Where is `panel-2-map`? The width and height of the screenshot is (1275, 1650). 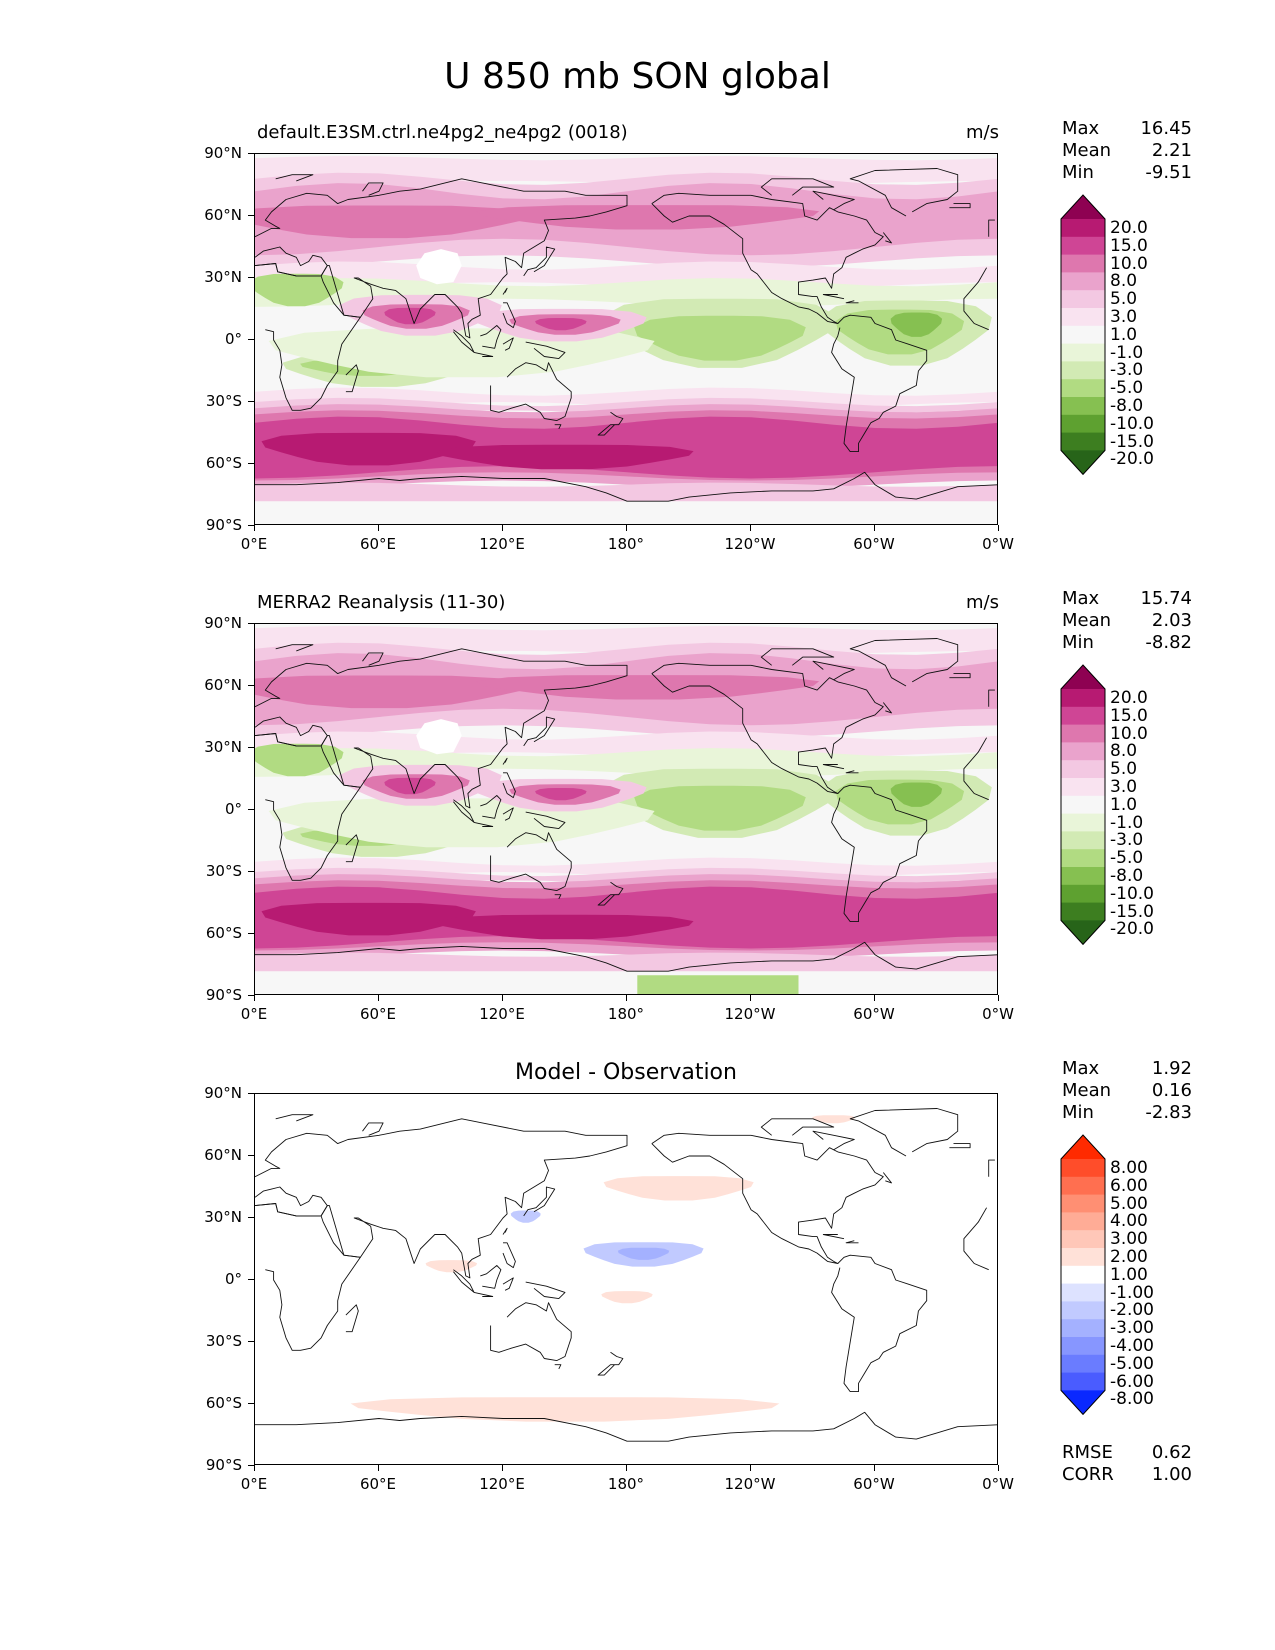
panel-2-map is located at coordinates (626, 809).